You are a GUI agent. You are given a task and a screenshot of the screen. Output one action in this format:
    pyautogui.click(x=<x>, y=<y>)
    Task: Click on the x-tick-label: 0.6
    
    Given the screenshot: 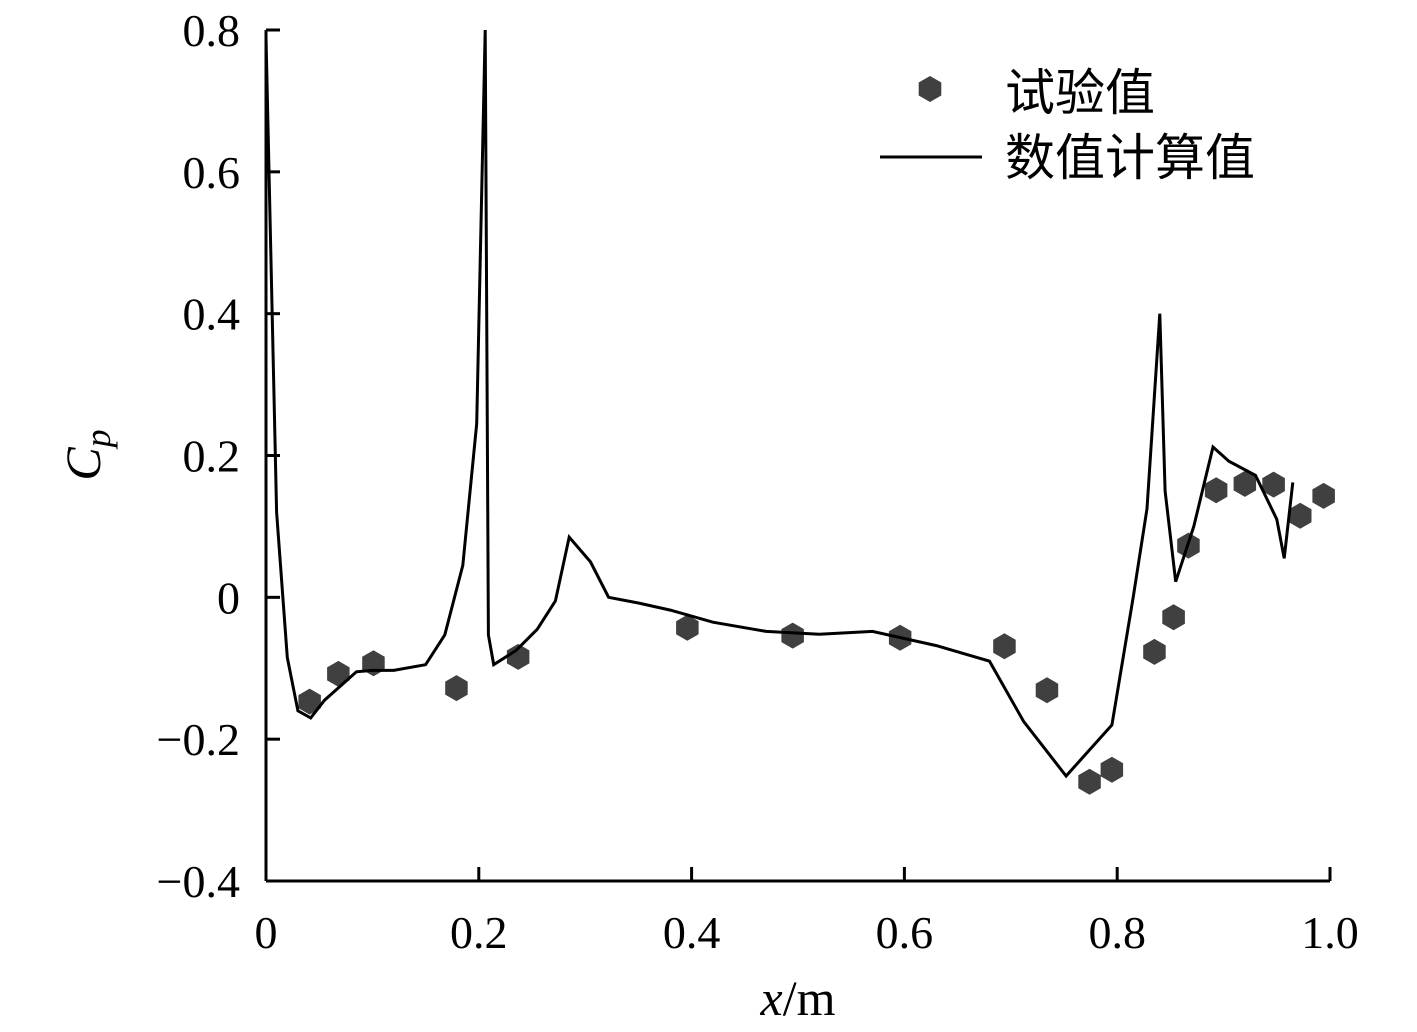 What is the action you would take?
    pyautogui.click(x=905, y=932)
    